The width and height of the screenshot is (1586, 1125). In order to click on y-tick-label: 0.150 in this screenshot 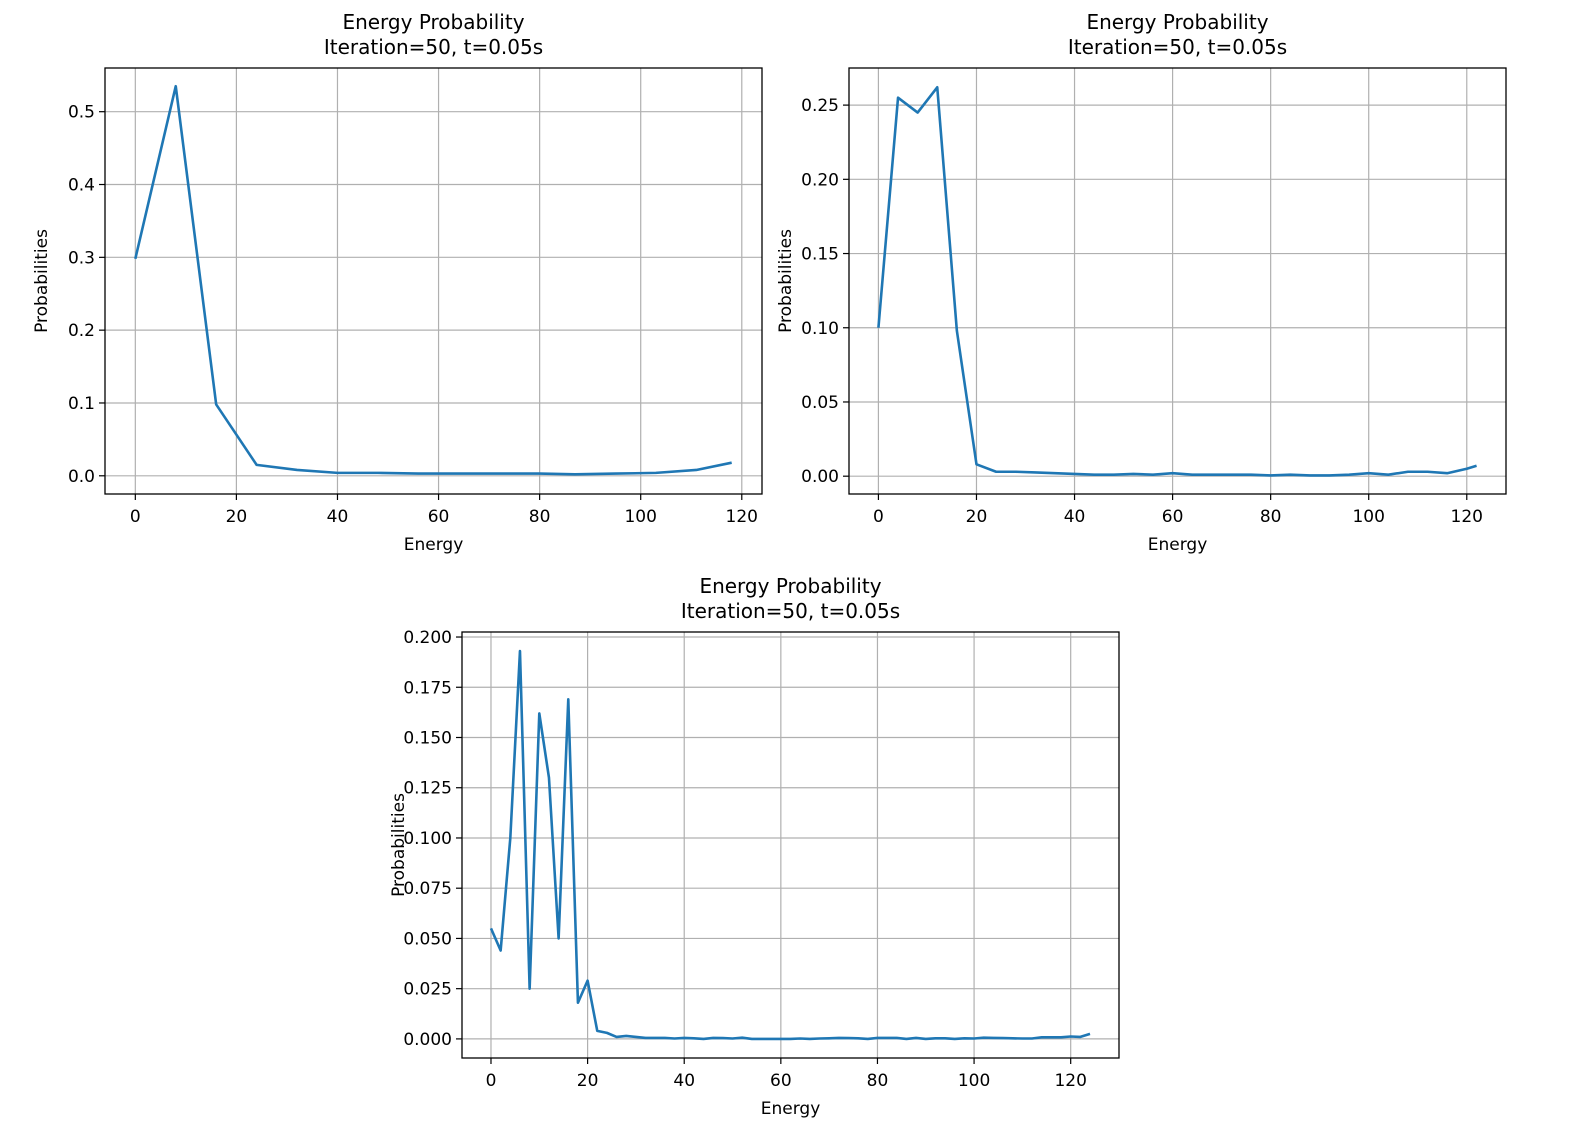, I will do `click(427, 738)`.